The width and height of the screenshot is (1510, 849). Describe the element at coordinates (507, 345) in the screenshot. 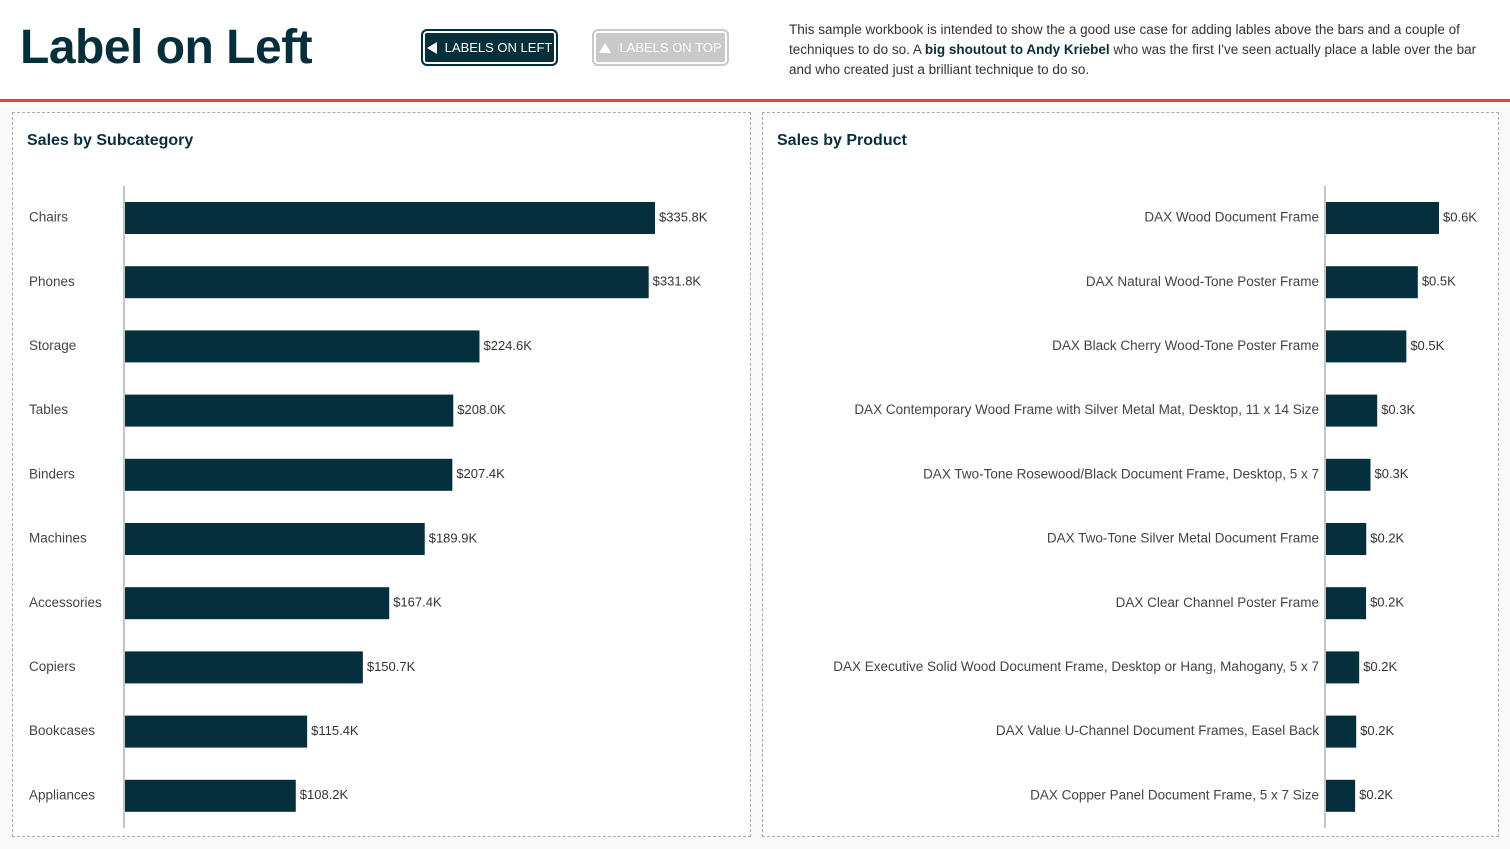

I see `value-label: $224.6K` at that location.